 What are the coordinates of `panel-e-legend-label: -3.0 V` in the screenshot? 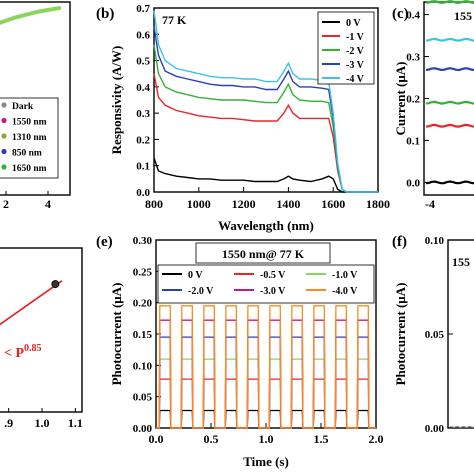 It's located at (273, 291).